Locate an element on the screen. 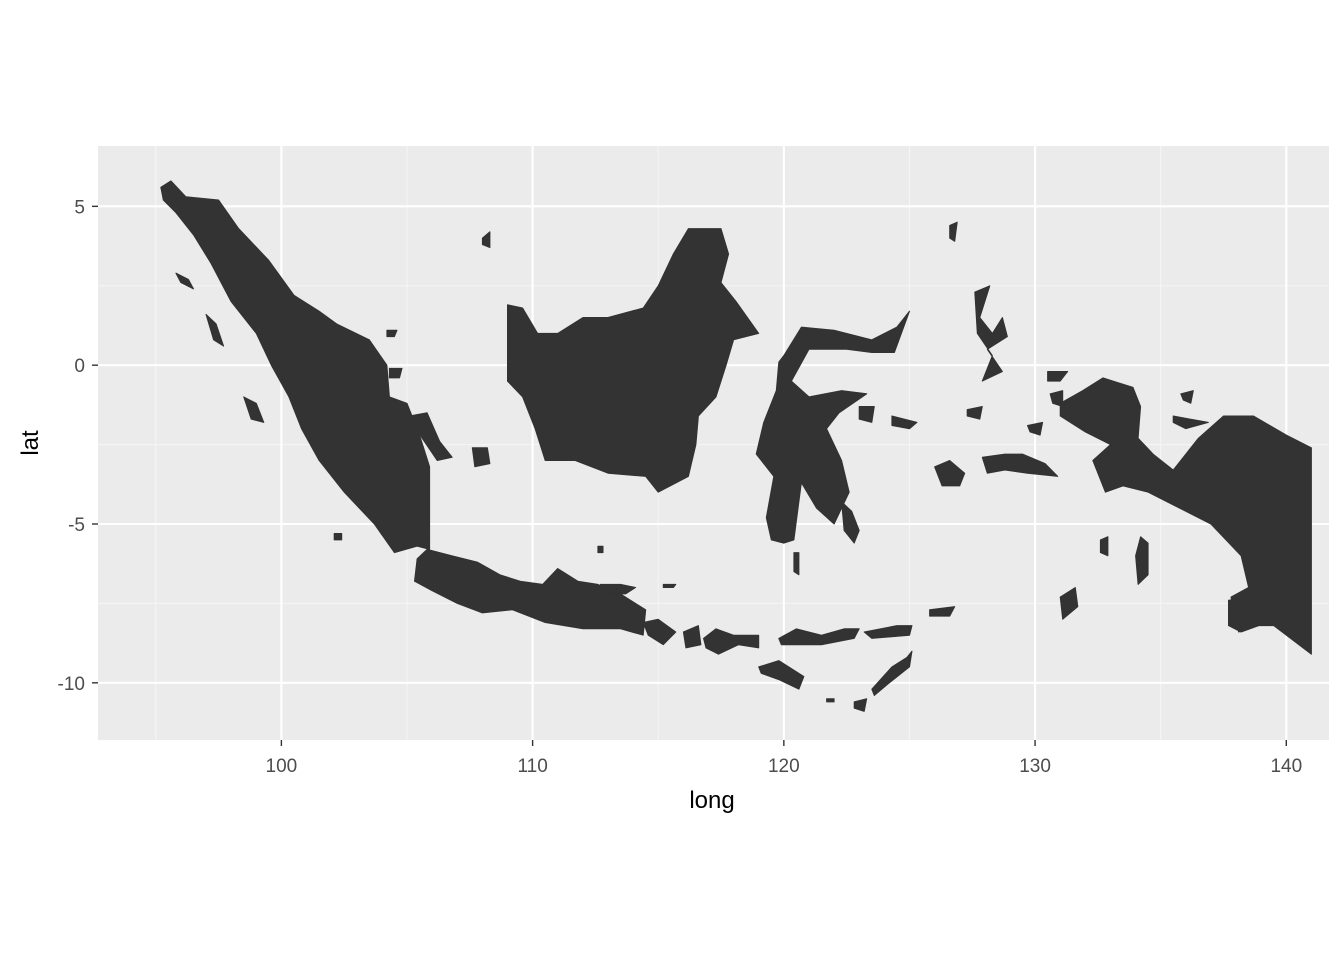 The image size is (1344, 960). landmass-obi is located at coordinates (974, 413).